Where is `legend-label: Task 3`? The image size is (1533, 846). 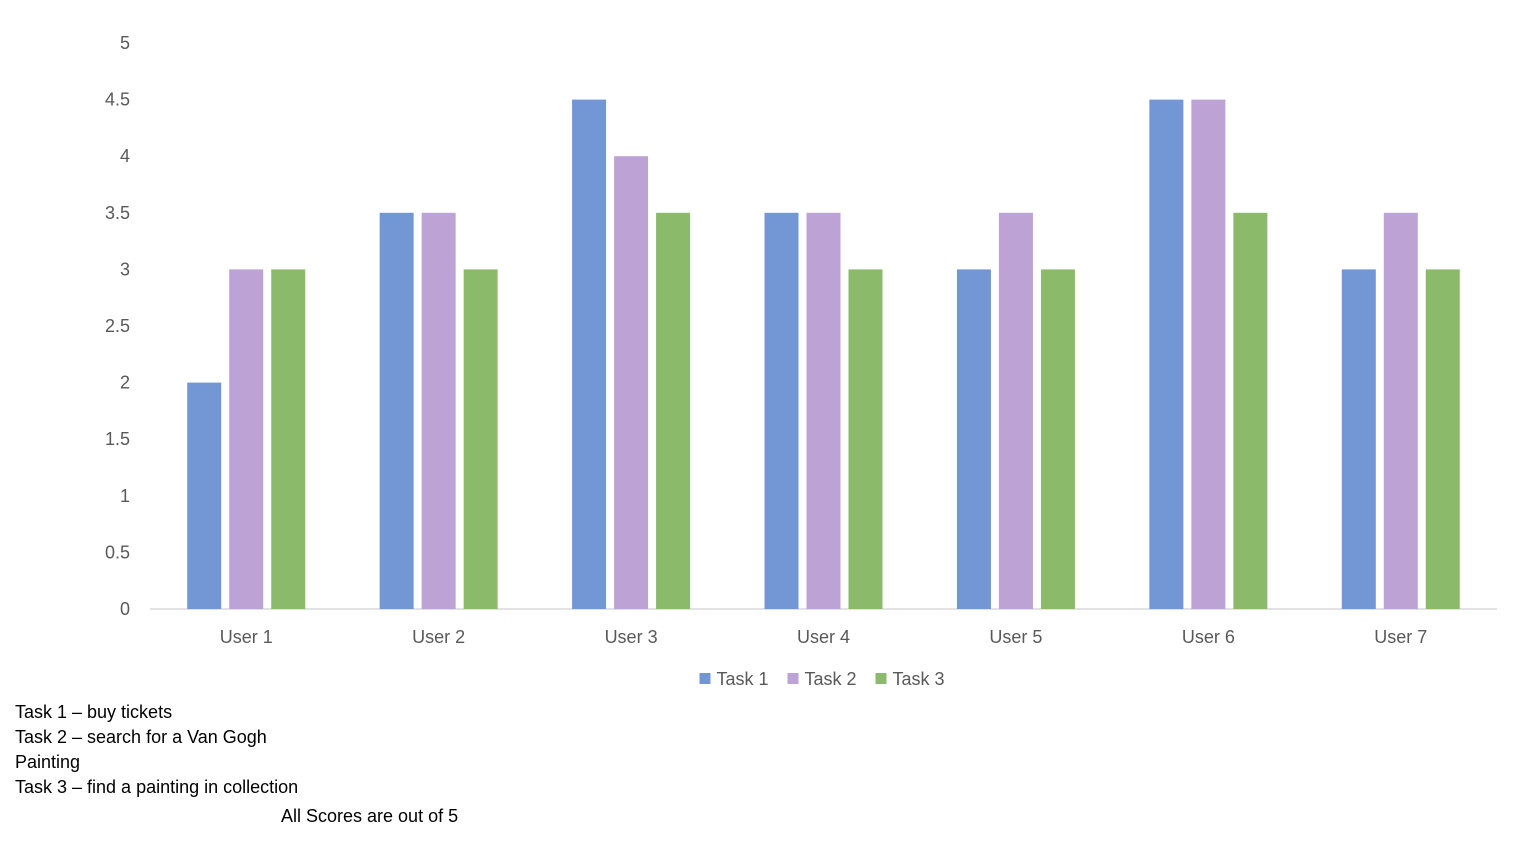 legend-label: Task 3 is located at coordinates (919, 679).